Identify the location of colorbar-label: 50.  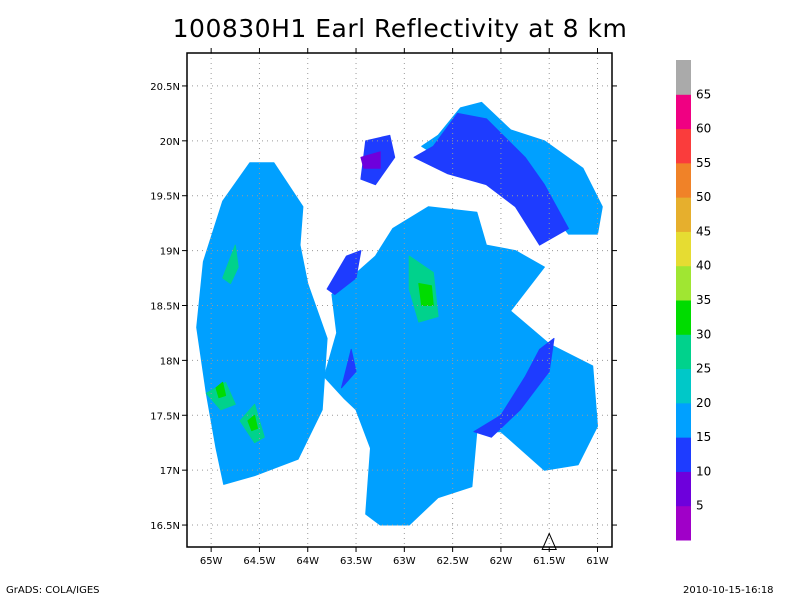
(703, 197).